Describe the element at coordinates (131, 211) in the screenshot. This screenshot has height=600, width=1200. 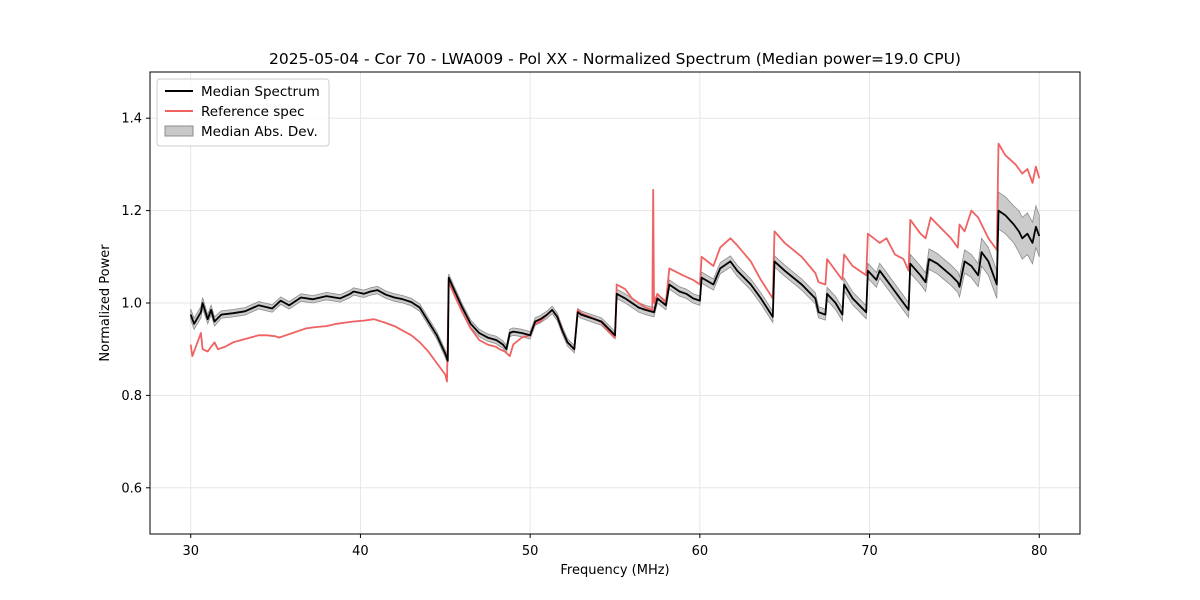
I see `y-tick-label: 1.2` at that location.